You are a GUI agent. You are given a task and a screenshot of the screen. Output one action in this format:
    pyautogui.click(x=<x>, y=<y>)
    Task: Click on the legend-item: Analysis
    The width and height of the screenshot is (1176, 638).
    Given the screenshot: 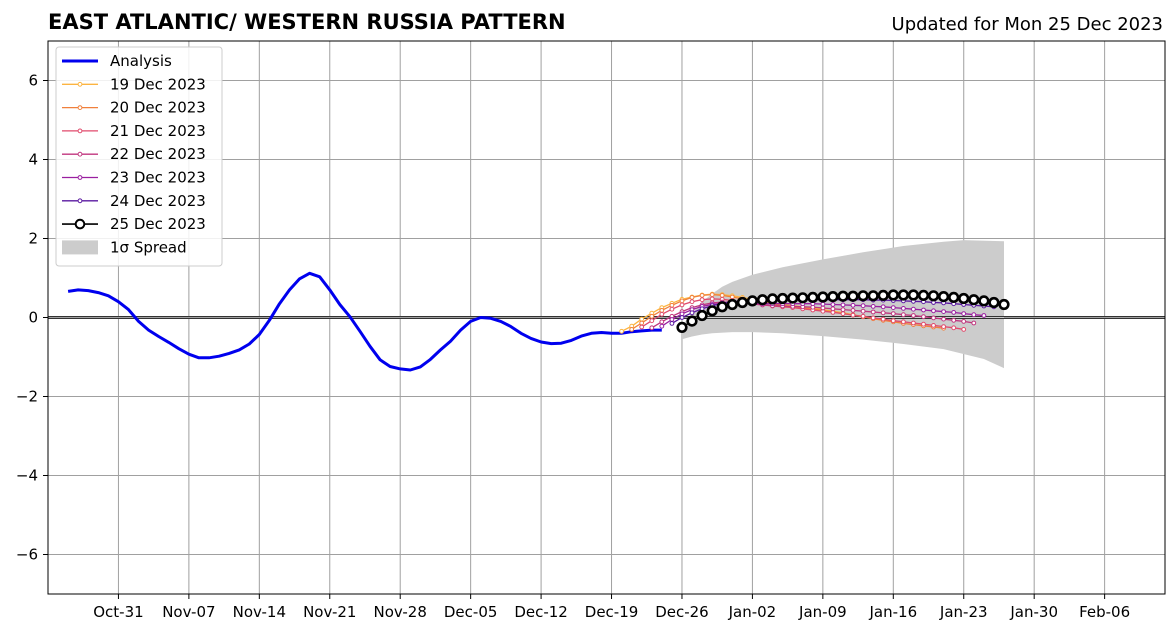 What is the action you would take?
    pyautogui.click(x=117, y=61)
    